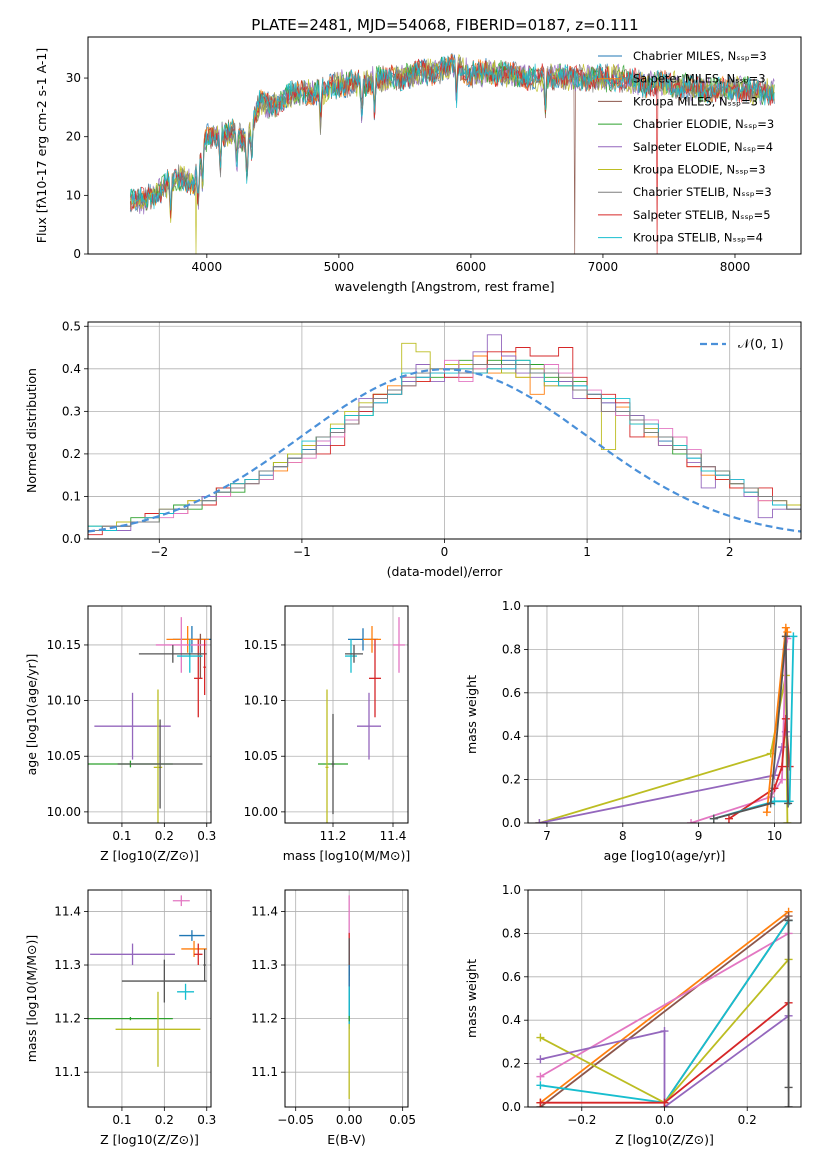 The width and height of the screenshot is (819, 1170). Describe the element at coordinates (77, 254) in the screenshot. I see `y-tick-label: 0` at that location.